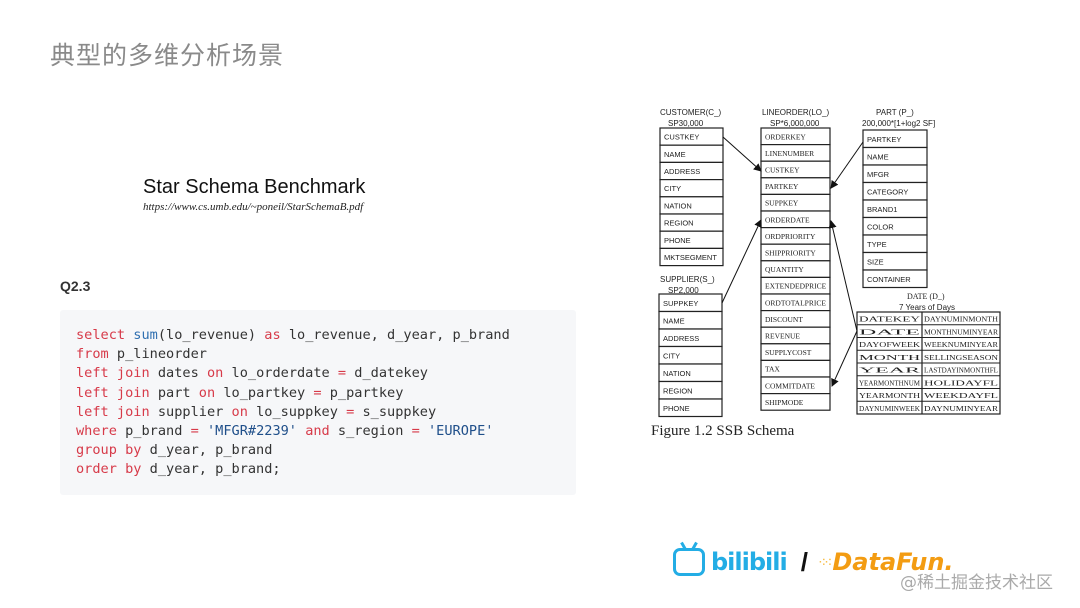 Image resolution: width=1080 pixels, height=608 pixels. I want to click on lineorder-field: QUANTITY, so click(784, 269).